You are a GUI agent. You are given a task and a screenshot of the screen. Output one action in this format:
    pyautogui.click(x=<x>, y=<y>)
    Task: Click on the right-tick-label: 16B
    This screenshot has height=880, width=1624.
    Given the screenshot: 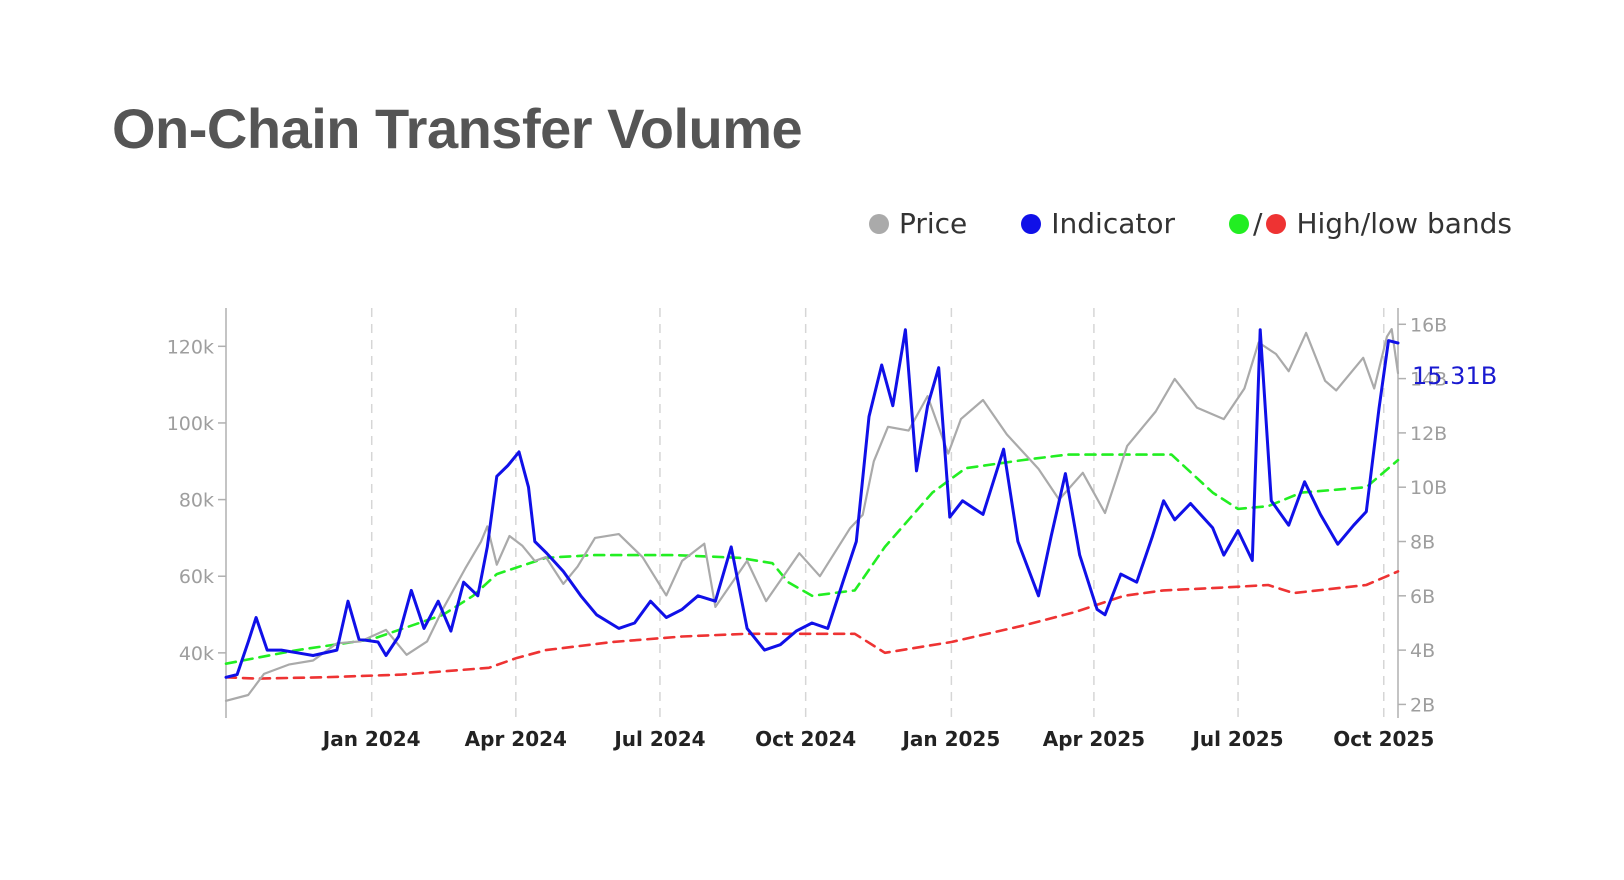 What is the action you would take?
    pyautogui.click(x=1428, y=325)
    